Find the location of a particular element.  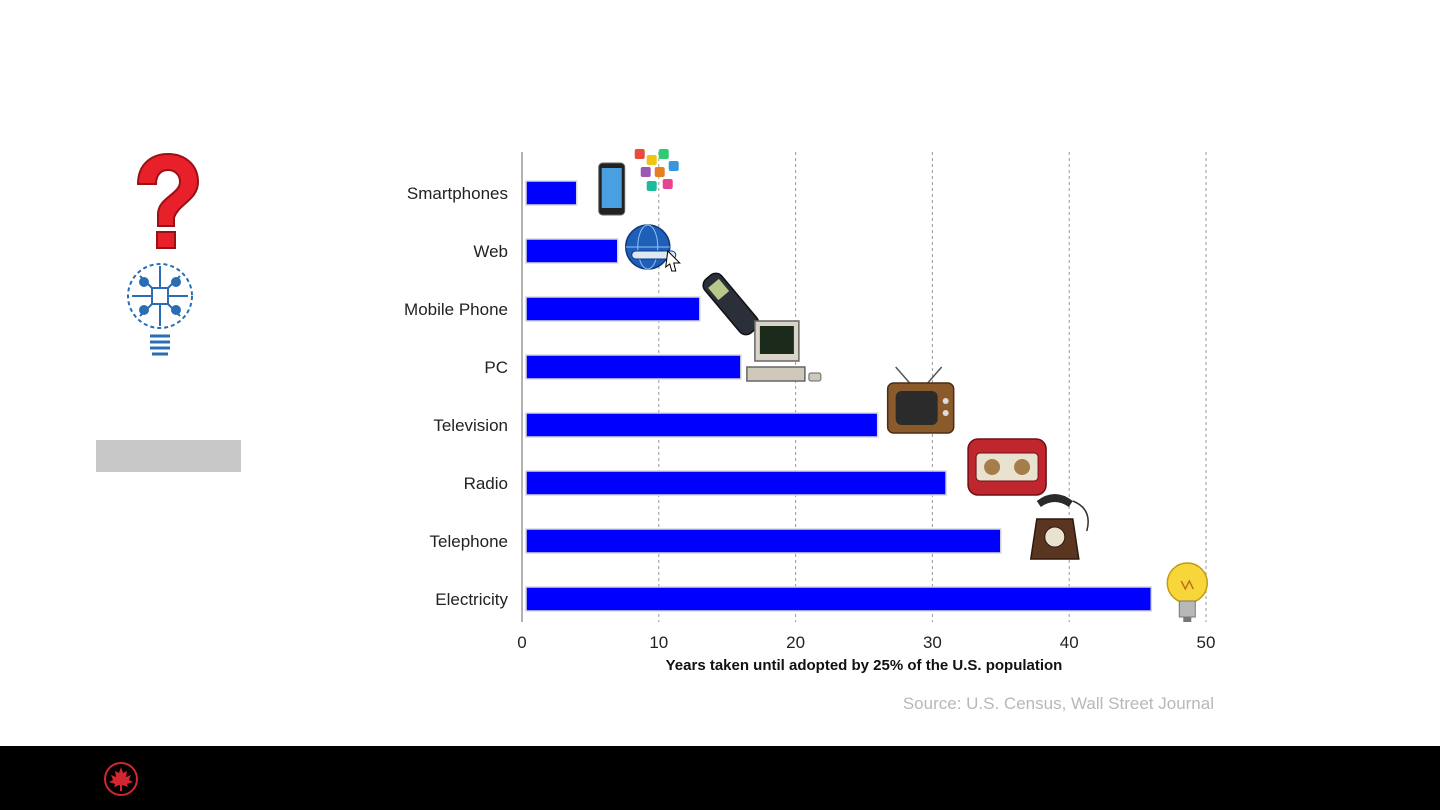

television-icon is located at coordinates (920, 400).